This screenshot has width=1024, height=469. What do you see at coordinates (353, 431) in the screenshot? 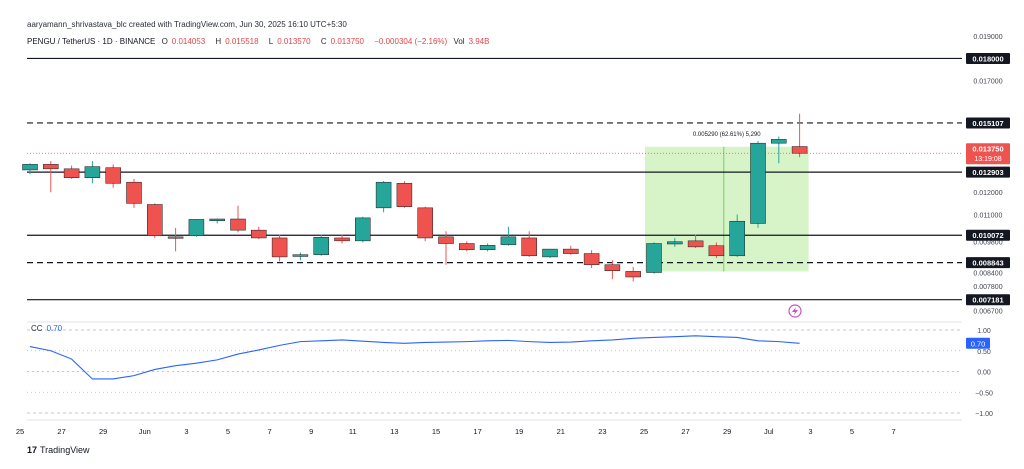
I see `x-tick-8: 11` at bounding box center [353, 431].